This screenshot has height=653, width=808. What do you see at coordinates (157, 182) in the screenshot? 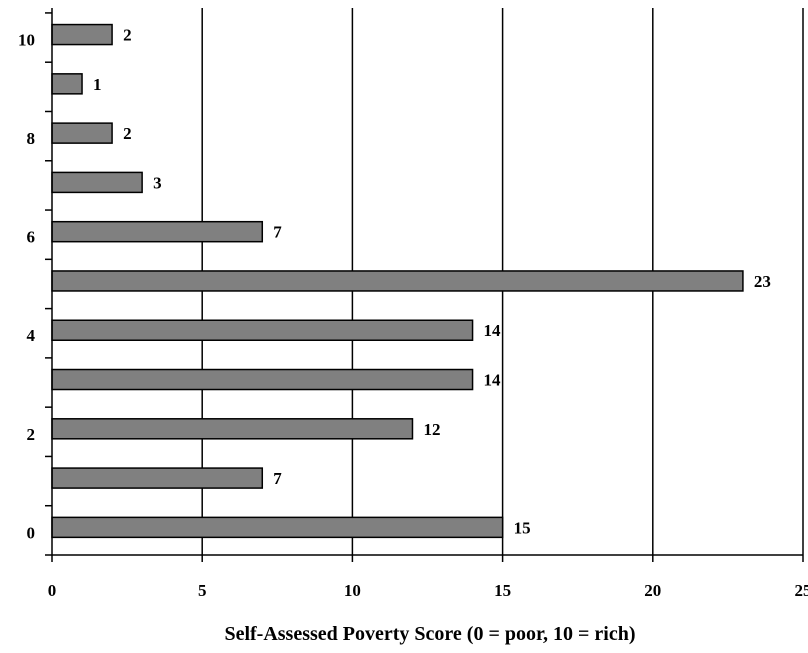
I see `data-label: 3` at bounding box center [157, 182].